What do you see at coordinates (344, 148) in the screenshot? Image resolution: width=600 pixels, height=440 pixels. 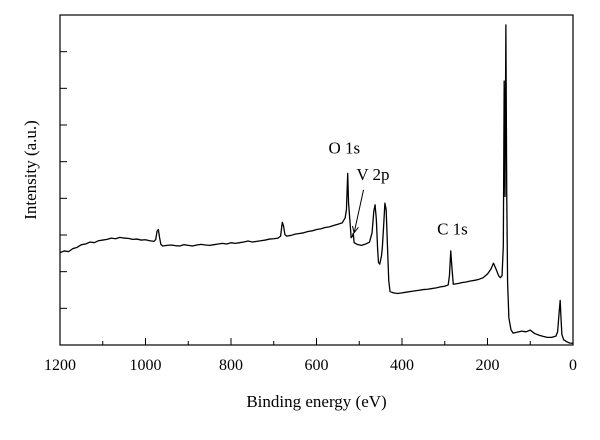 I see `peak-label: O 1s` at bounding box center [344, 148].